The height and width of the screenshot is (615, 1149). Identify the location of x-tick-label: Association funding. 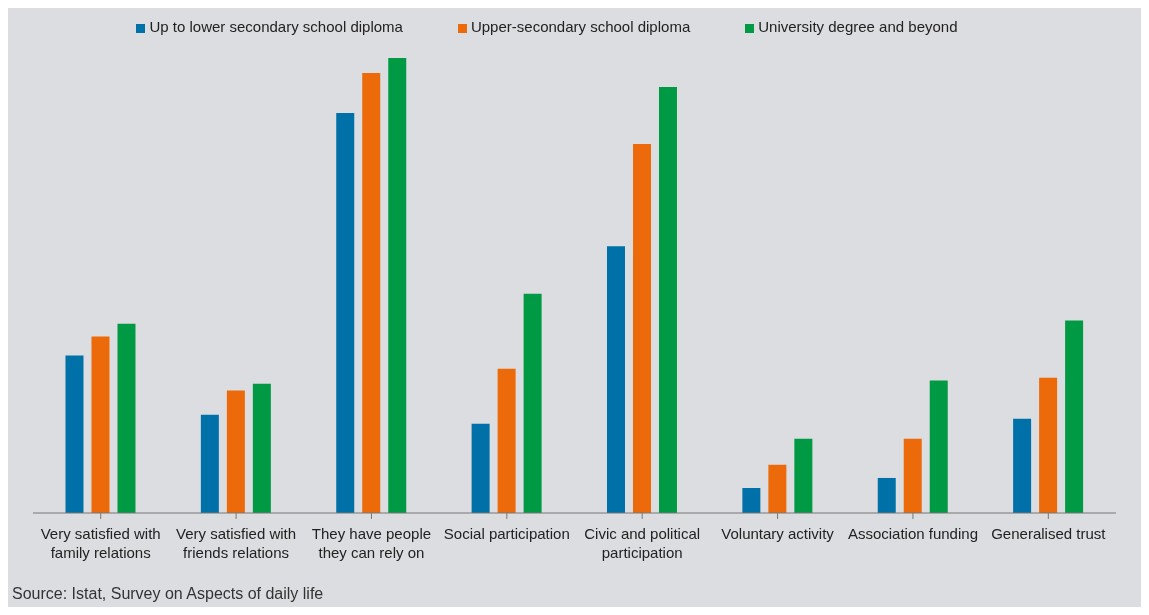
(912, 533).